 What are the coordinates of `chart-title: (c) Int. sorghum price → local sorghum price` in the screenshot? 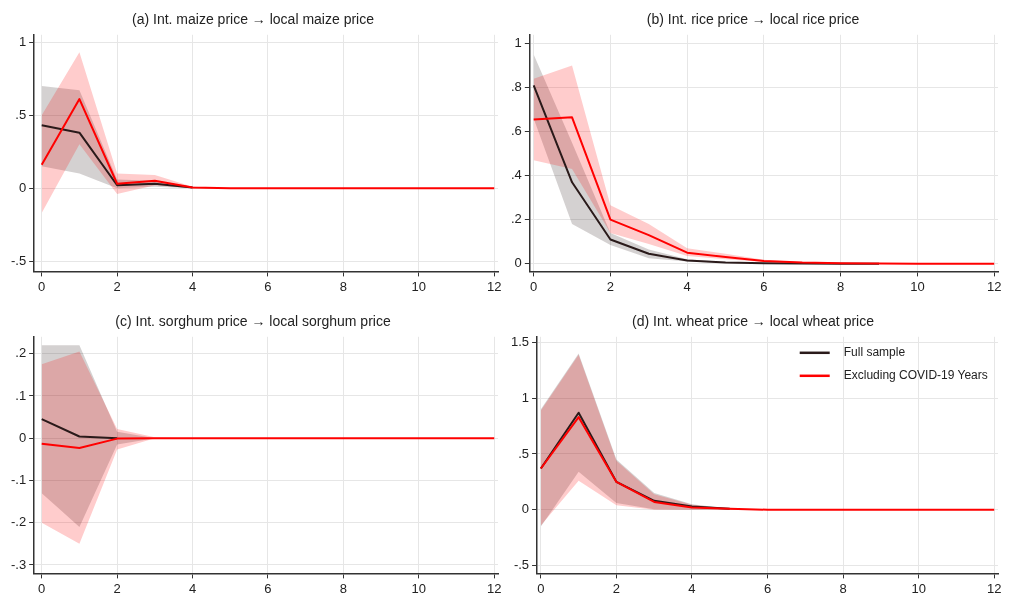 It's located at (253, 321).